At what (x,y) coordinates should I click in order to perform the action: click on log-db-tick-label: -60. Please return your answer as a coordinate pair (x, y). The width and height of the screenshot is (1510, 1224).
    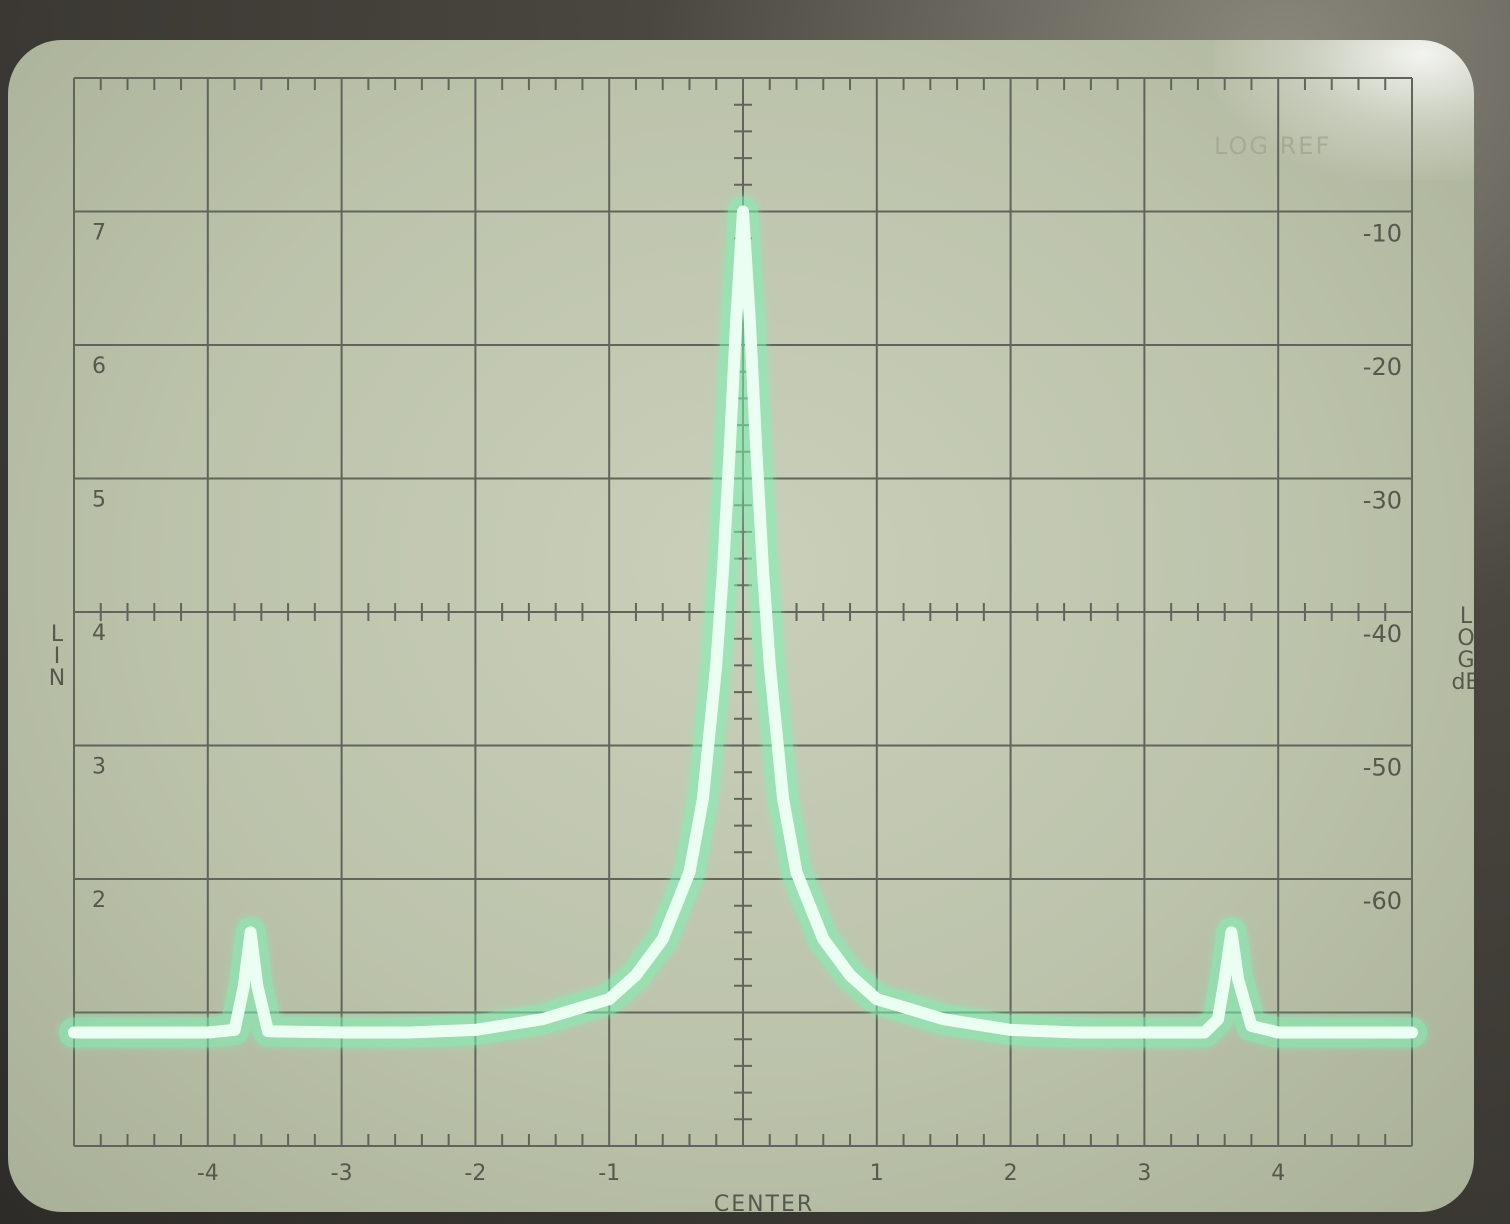
    Looking at the image, I should click on (1382, 901).